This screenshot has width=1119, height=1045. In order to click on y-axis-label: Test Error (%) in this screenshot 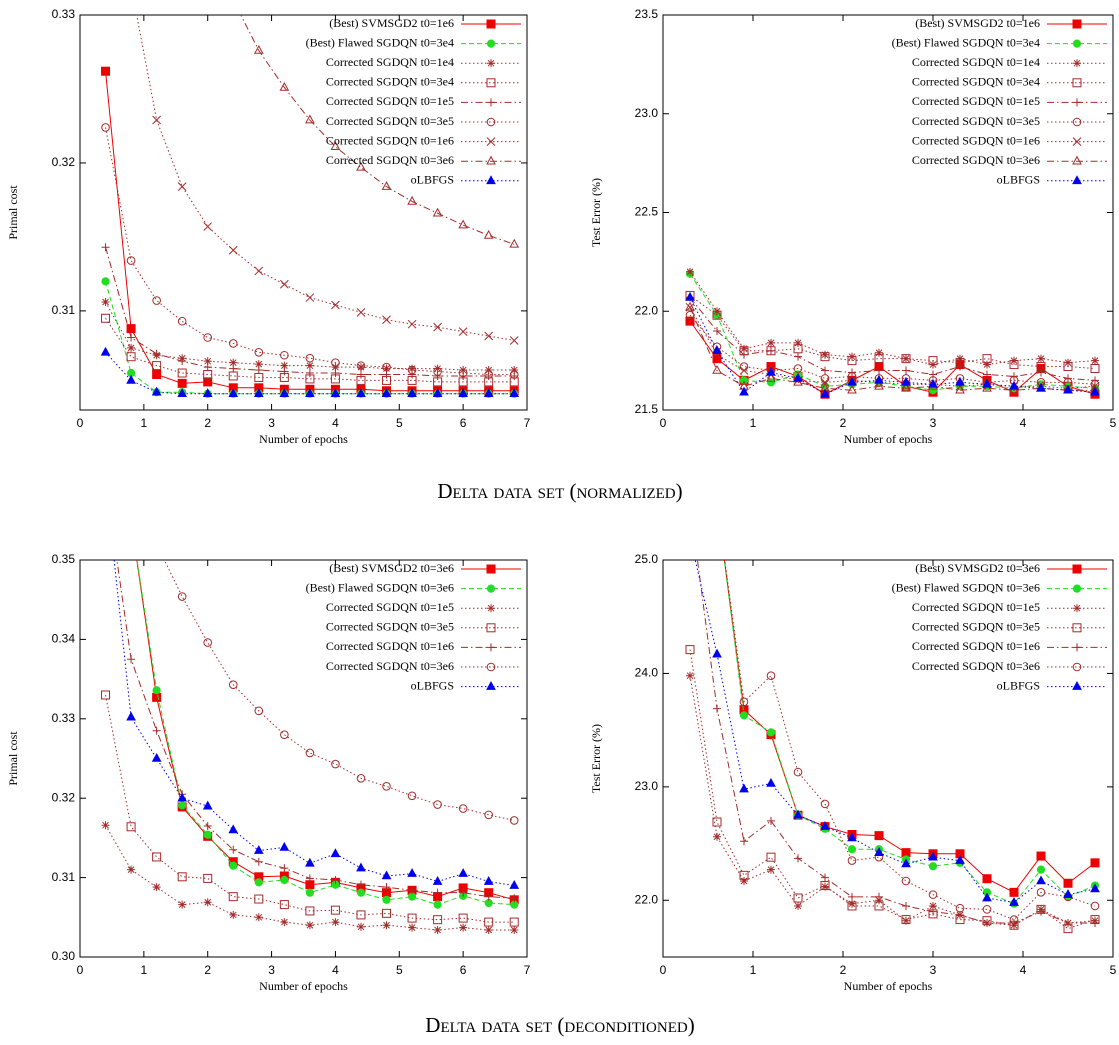, I will do `click(596, 212)`.